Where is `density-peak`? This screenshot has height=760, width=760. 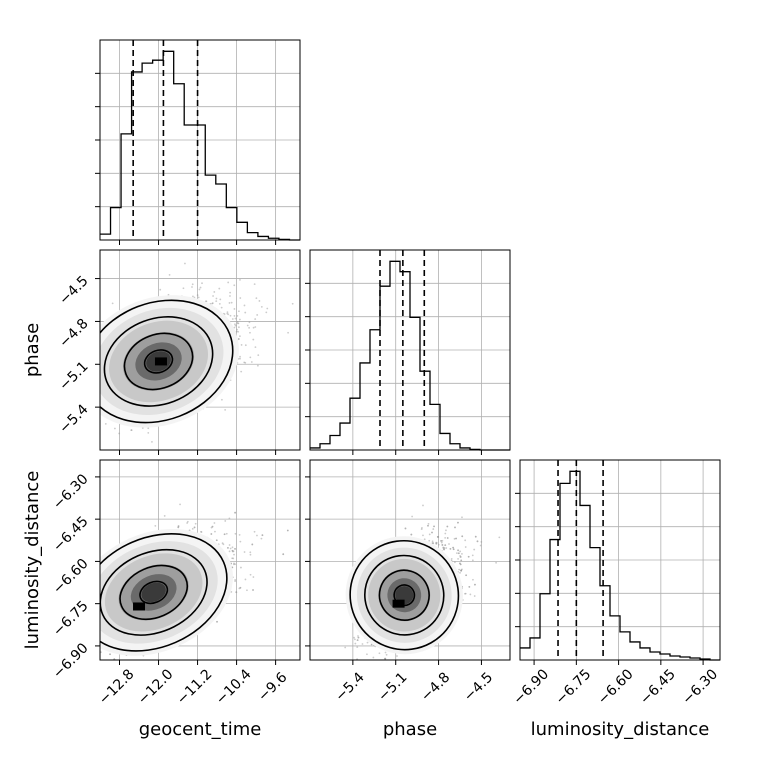 density-peak is located at coordinates (160, 361).